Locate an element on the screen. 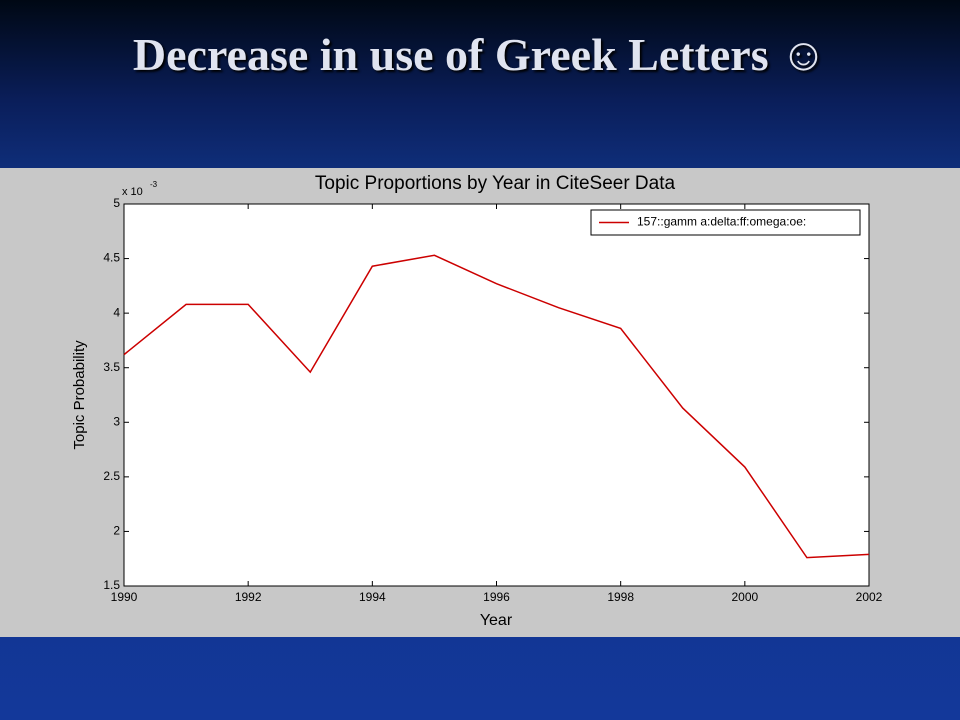 This screenshot has height=720, width=960. y-tick-label: 3 is located at coordinates (116, 421).